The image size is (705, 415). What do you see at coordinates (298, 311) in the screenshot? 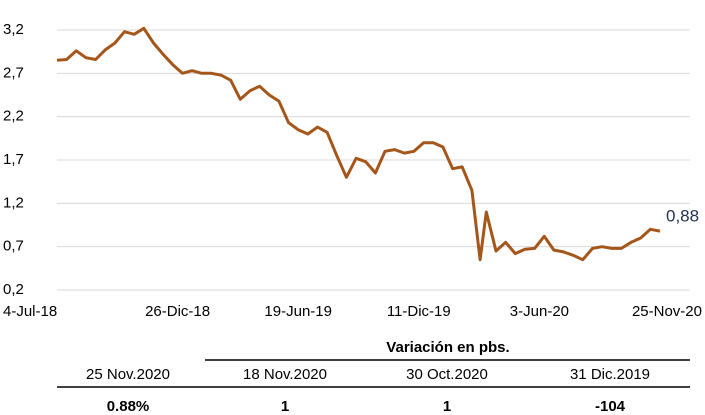
I see `x-tick-label: 19-Jun-19` at bounding box center [298, 311].